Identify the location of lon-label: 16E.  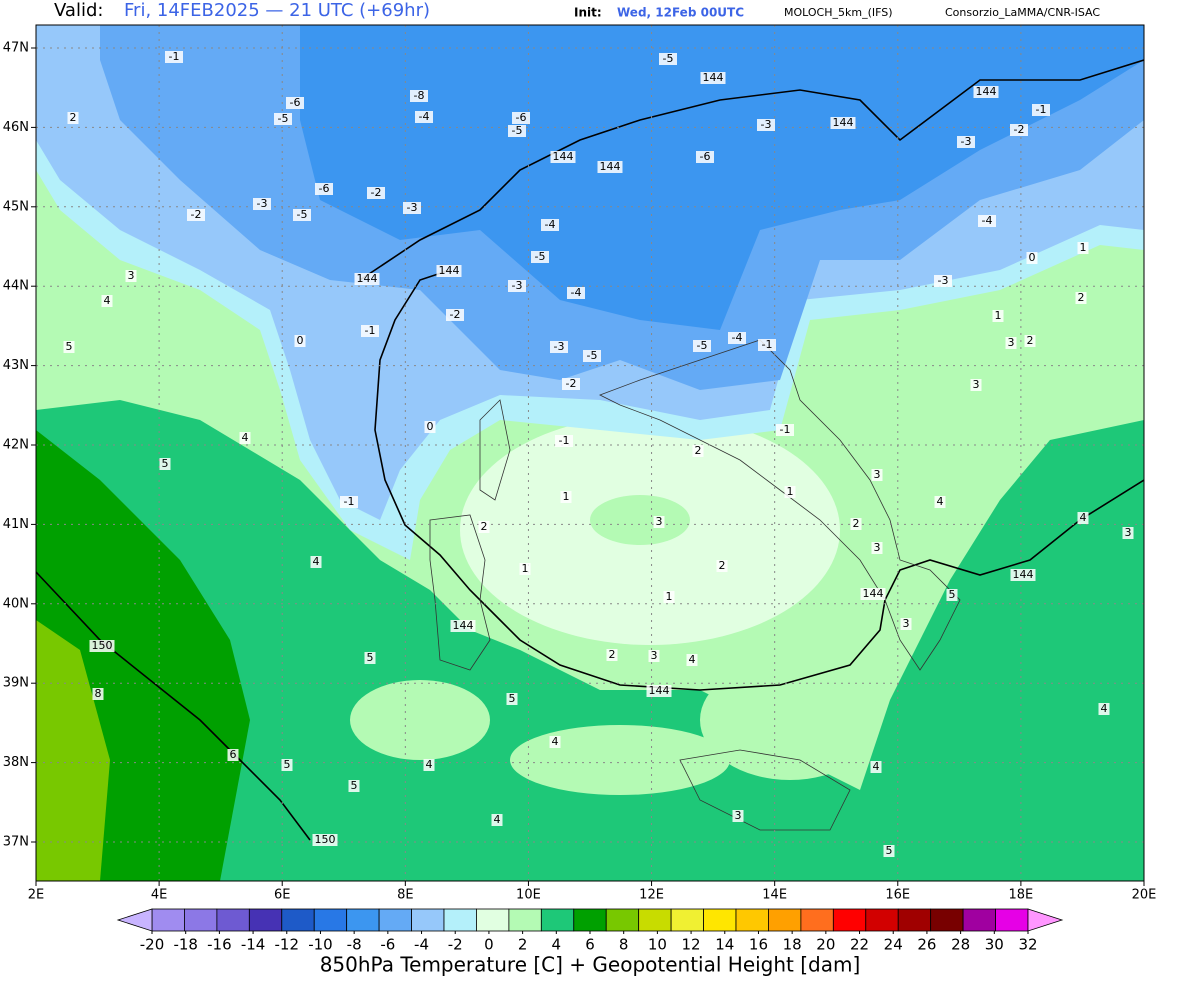
(897, 895).